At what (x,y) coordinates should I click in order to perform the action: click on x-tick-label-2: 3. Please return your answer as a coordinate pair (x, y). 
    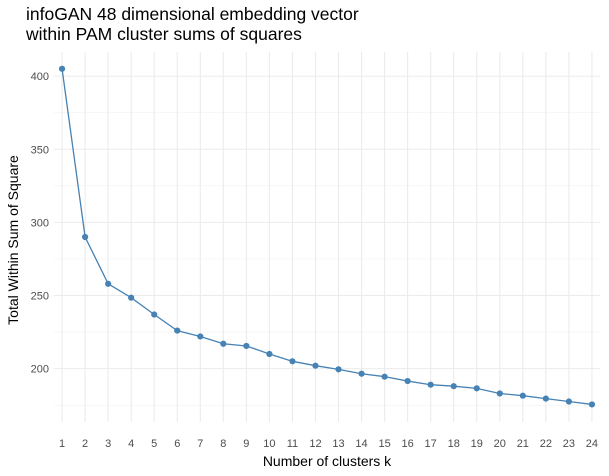
    Looking at the image, I should click on (108, 444).